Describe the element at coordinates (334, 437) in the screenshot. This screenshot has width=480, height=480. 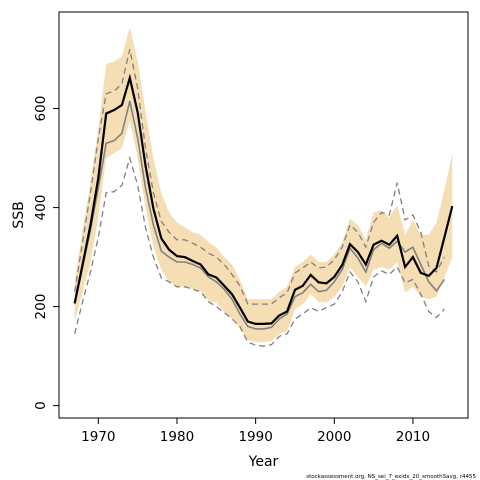
I see `x-tick-label: 2000` at that location.